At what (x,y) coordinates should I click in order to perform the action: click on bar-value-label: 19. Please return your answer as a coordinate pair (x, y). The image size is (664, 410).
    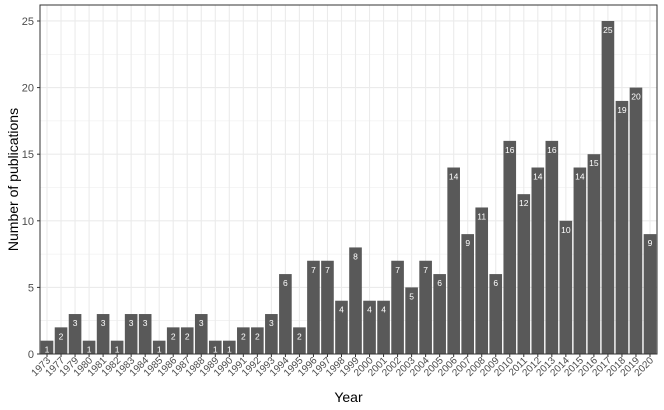
    Looking at the image, I should click on (622, 110).